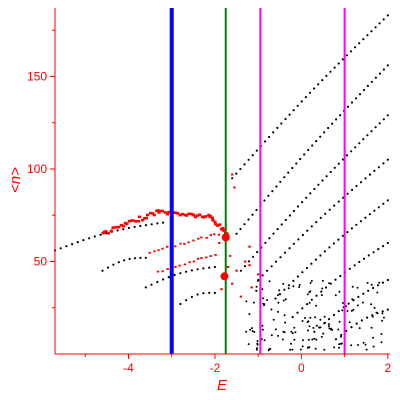  What do you see at coordinates (301, 368) in the screenshot?
I see `x-tick-label: 0` at bounding box center [301, 368].